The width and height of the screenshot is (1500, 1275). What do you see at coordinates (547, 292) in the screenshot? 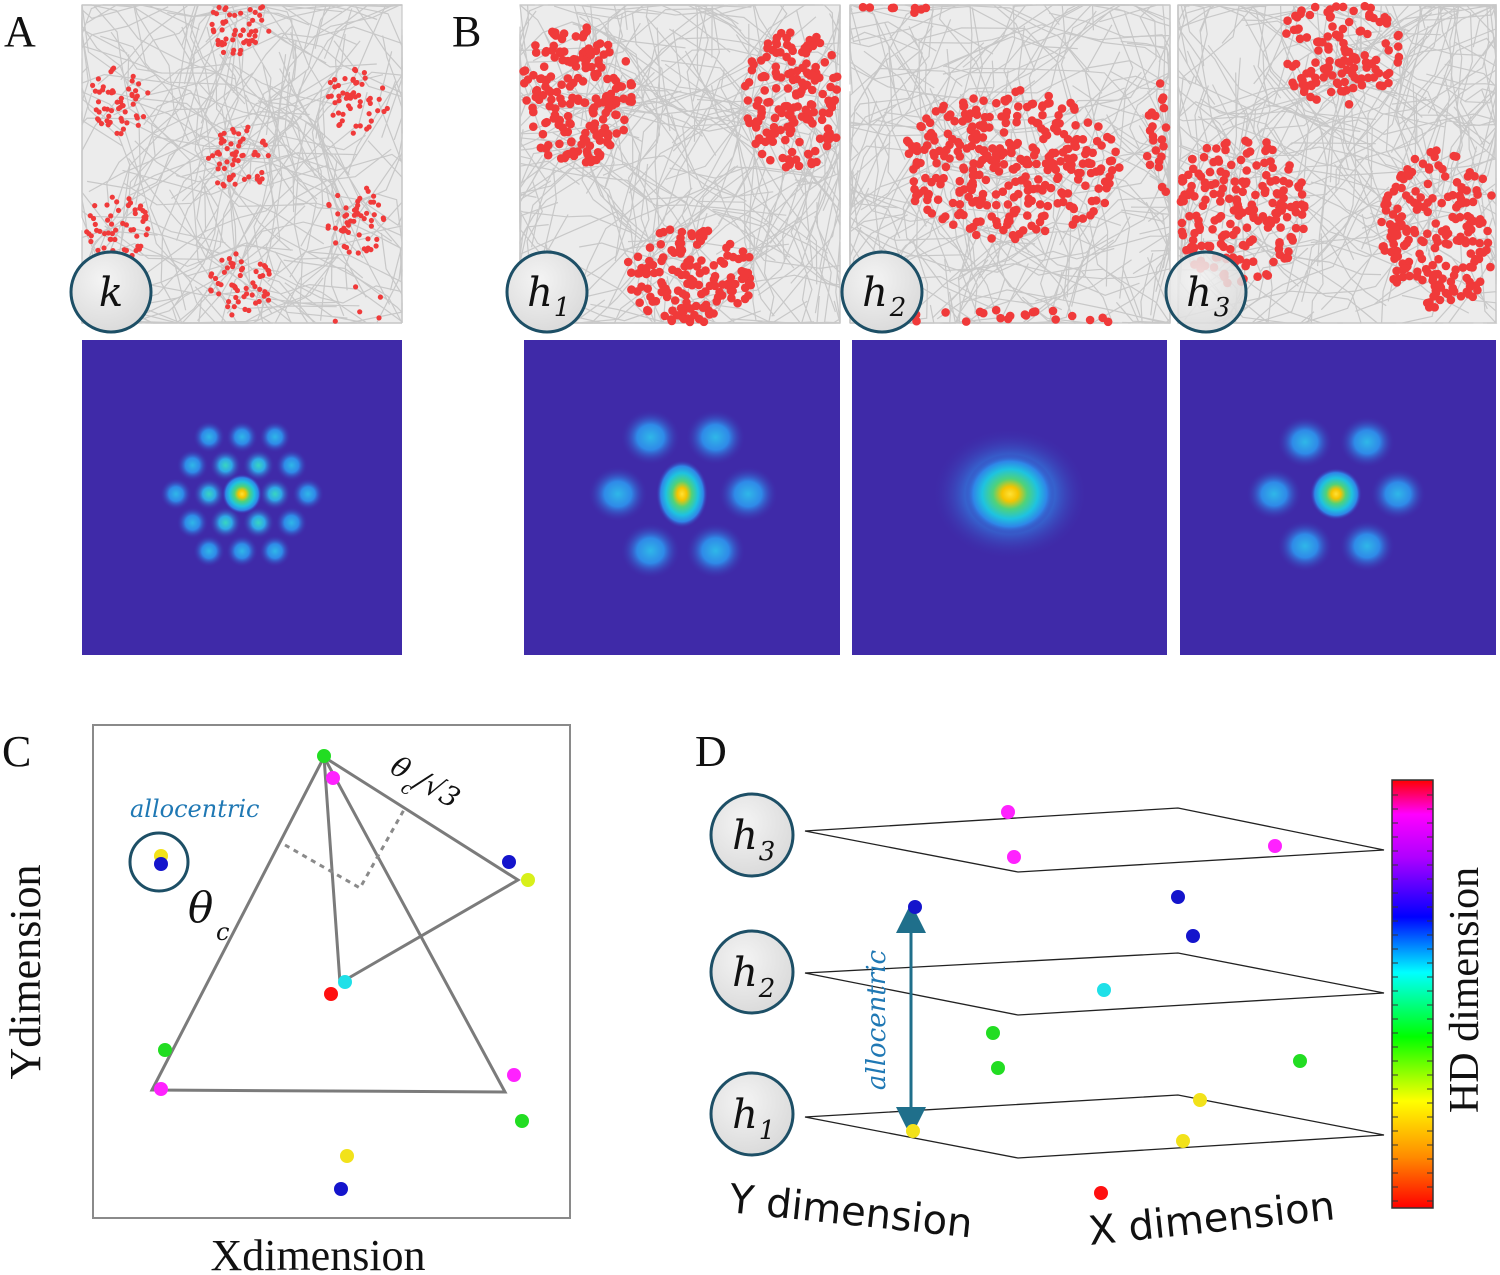
I see `badge-h1-top: h 1` at bounding box center [547, 292].